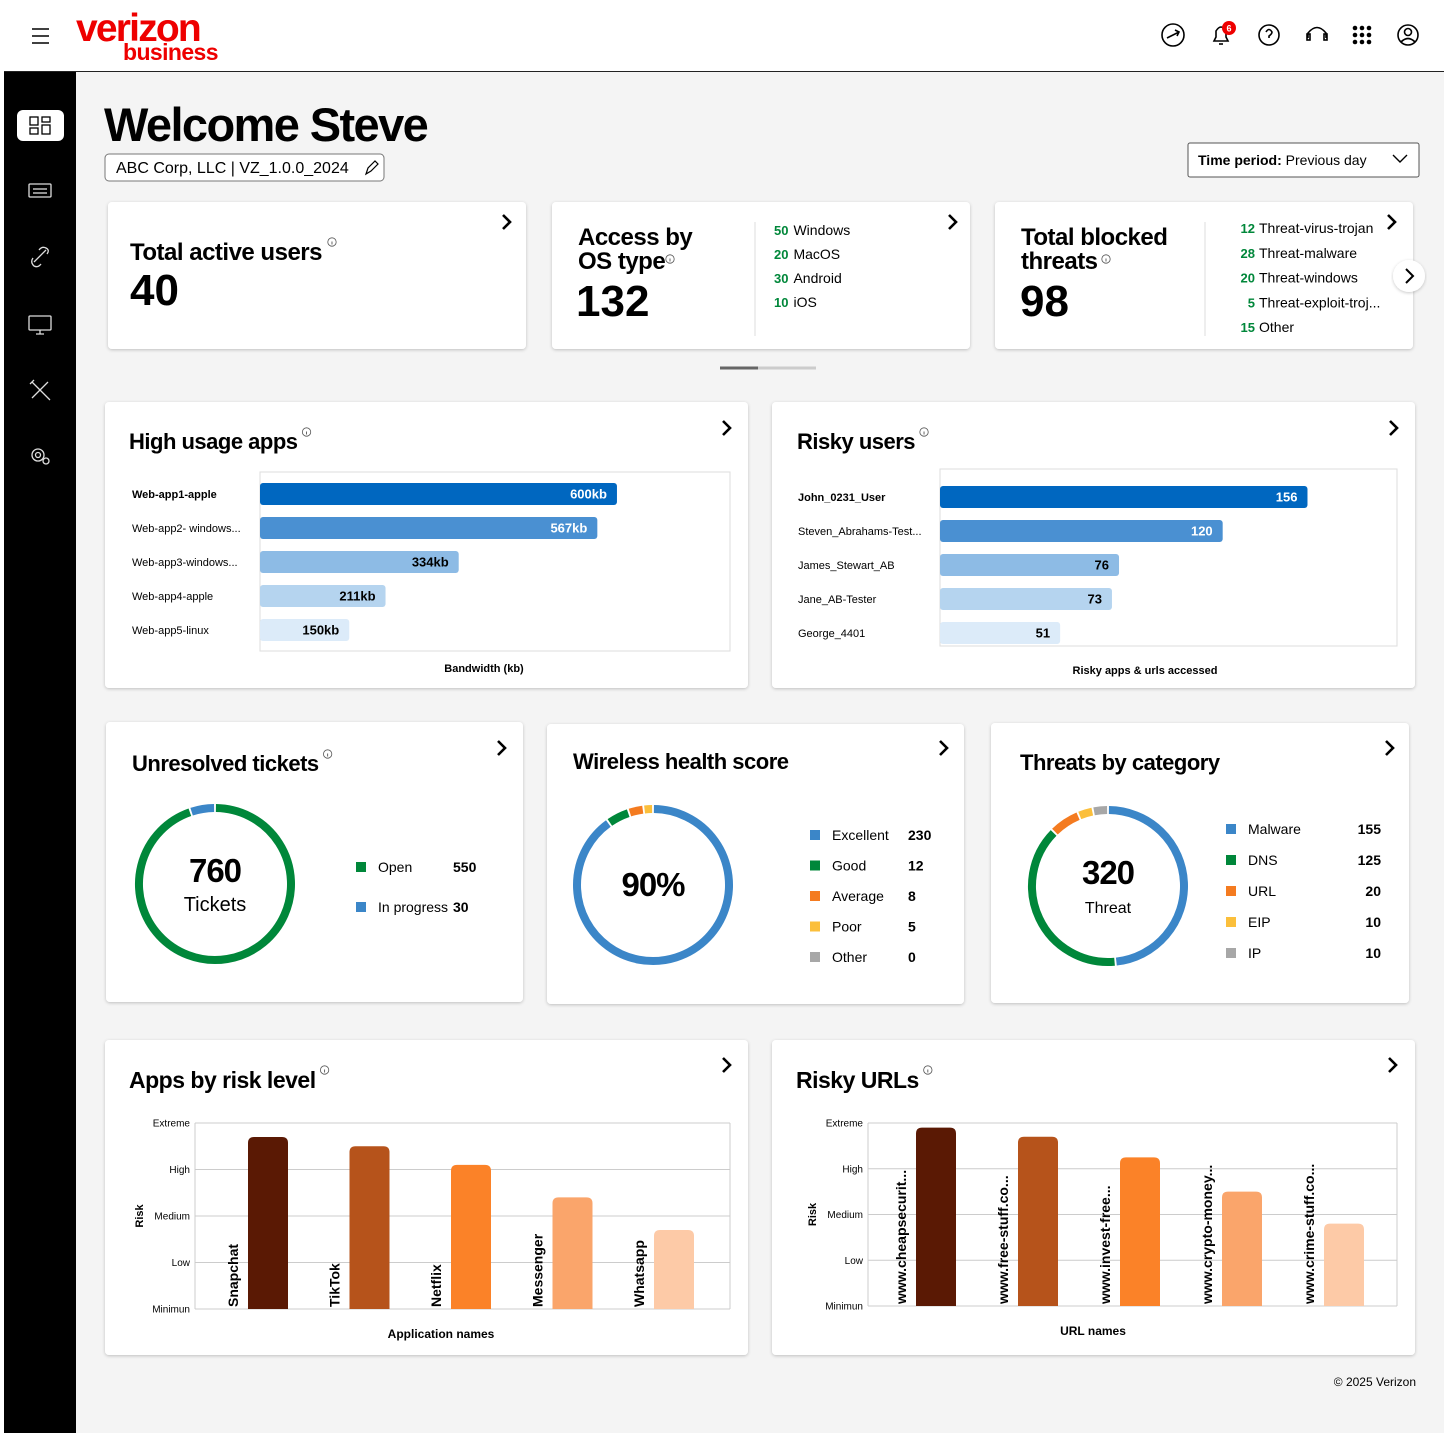 The image size is (1448, 1441). Describe the element at coordinates (232, 168) in the screenshot. I see `account: ABC Corp, LLC | VZ_1.0.0_2024` at that location.